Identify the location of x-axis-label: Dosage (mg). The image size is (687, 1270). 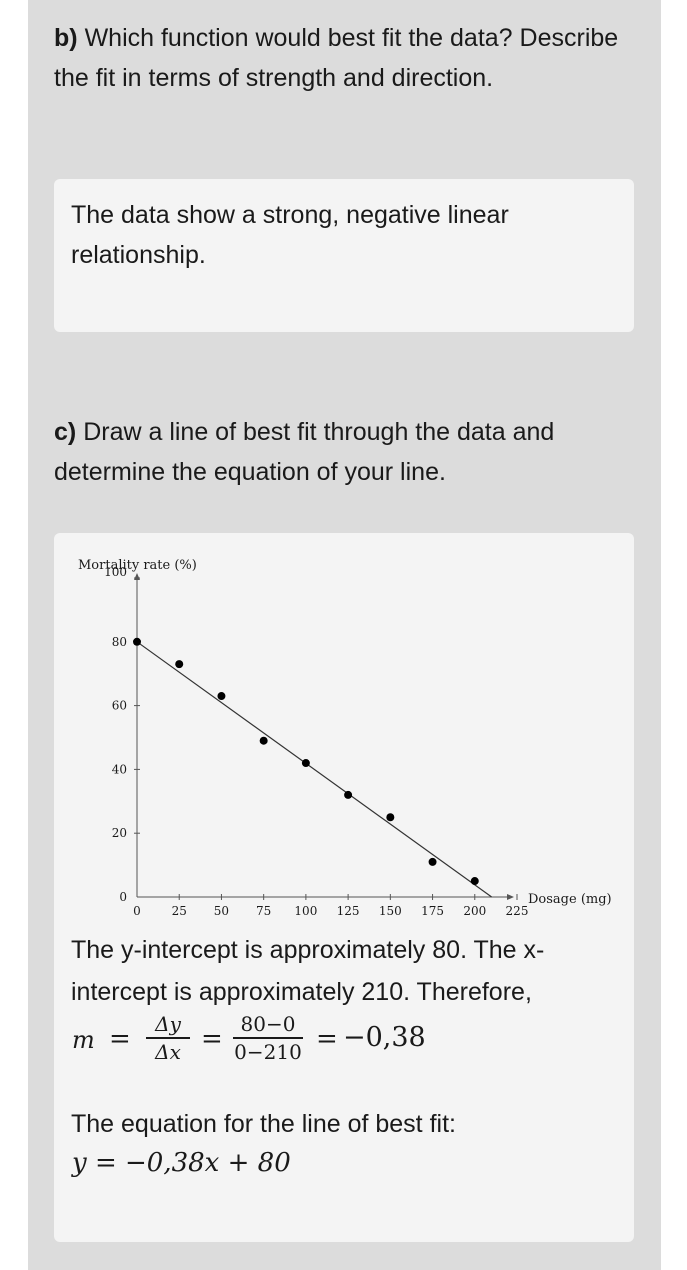
(570, 899).